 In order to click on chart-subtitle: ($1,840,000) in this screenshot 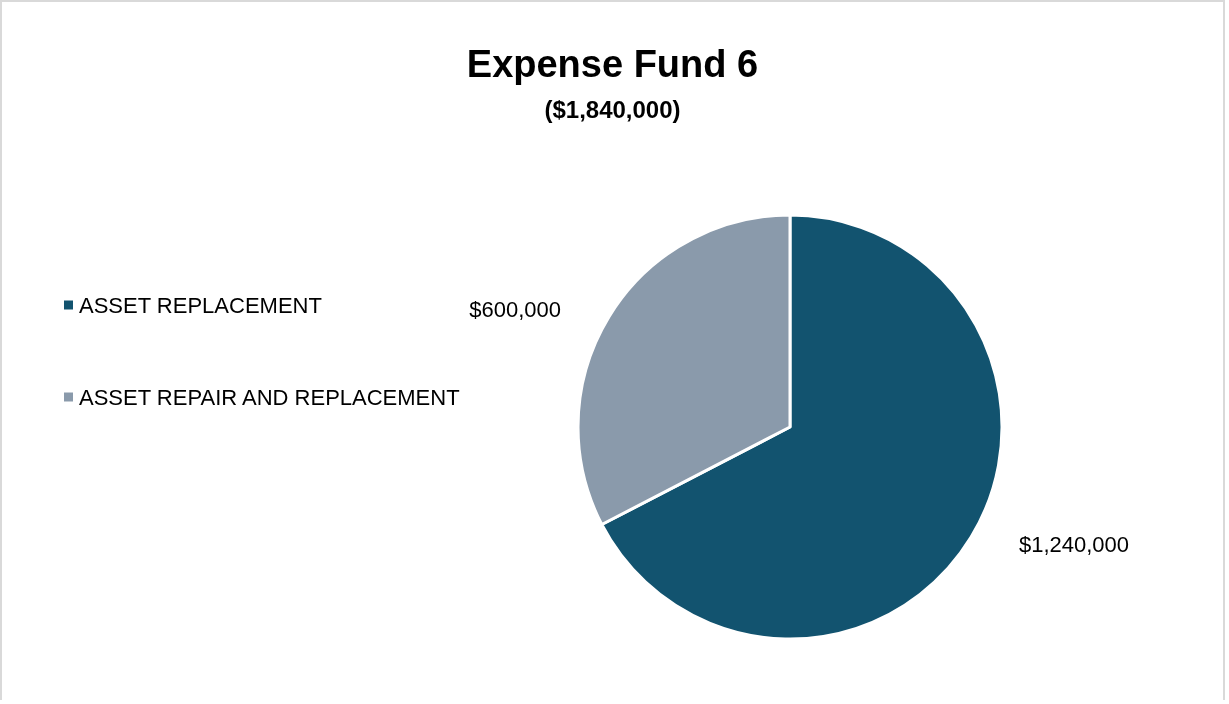, I will do `click(612, 109)`.